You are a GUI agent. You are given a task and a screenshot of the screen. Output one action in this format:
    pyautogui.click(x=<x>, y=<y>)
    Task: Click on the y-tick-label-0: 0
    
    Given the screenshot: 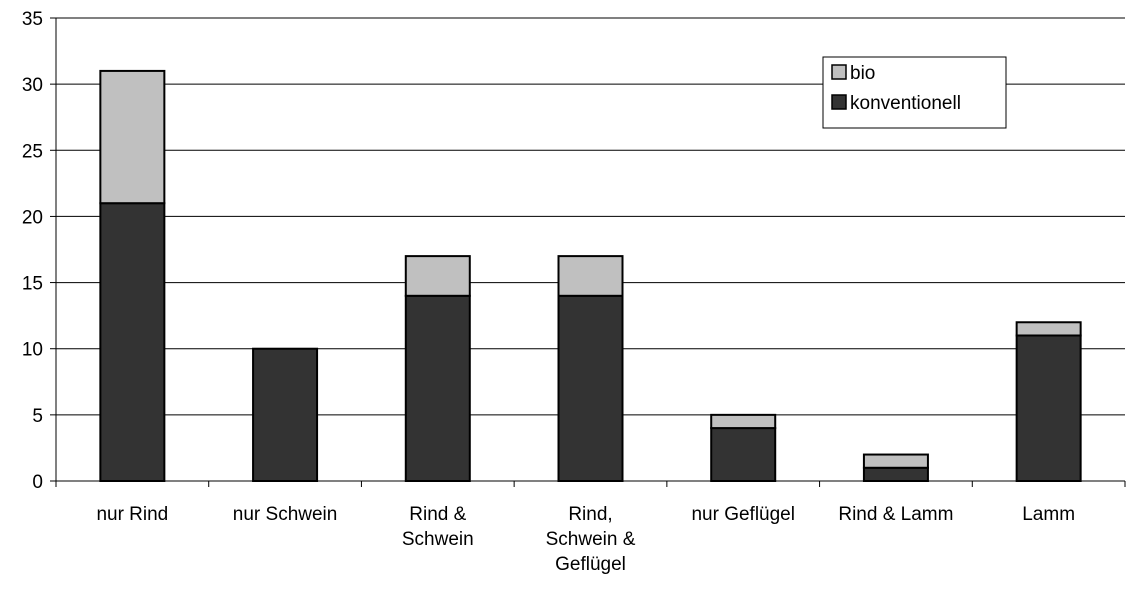 What is the action you would take?
    pyautogui.click(x=37, y=482)
    